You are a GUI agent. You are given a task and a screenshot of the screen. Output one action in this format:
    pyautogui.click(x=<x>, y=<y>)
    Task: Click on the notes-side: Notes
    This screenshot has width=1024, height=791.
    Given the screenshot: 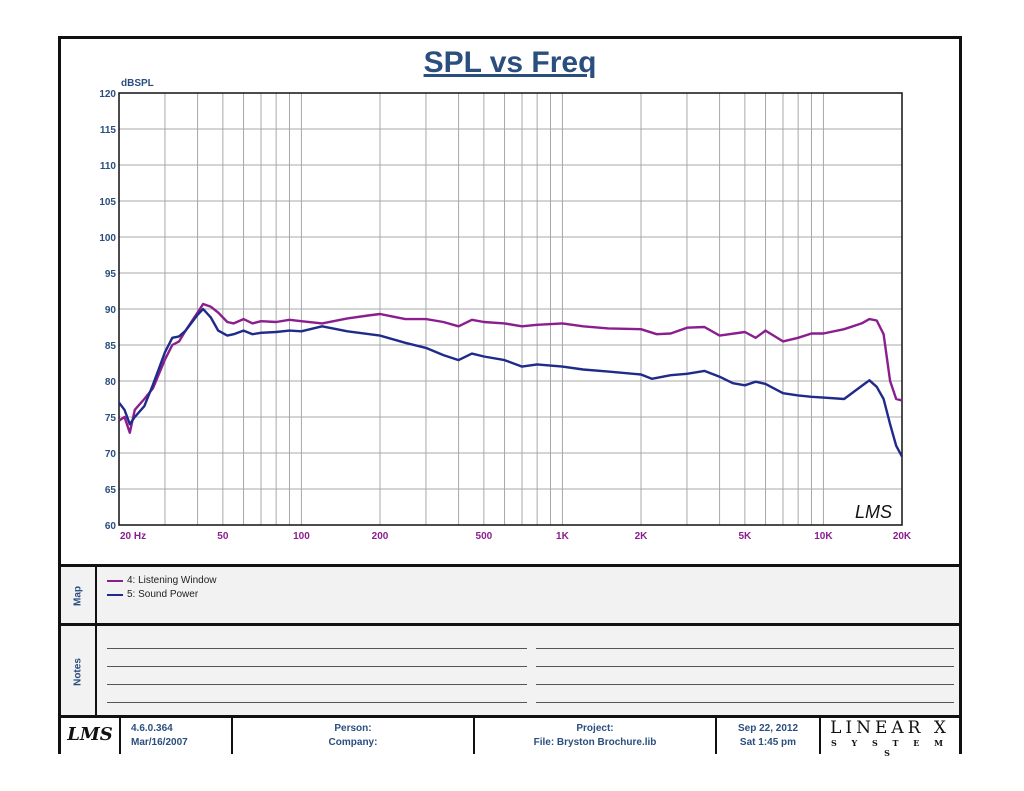 What is the action you would take?
    pyautogui.click(x=79, y=671)
    